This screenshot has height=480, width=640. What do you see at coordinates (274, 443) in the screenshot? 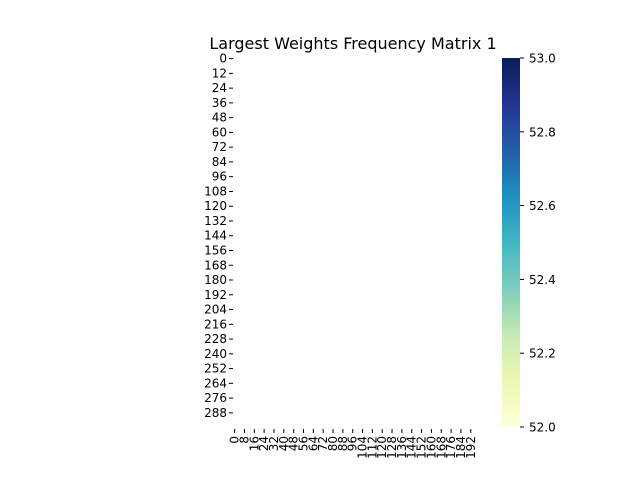
I see `x-tick-label: 32` at bounding box center [274, 443].